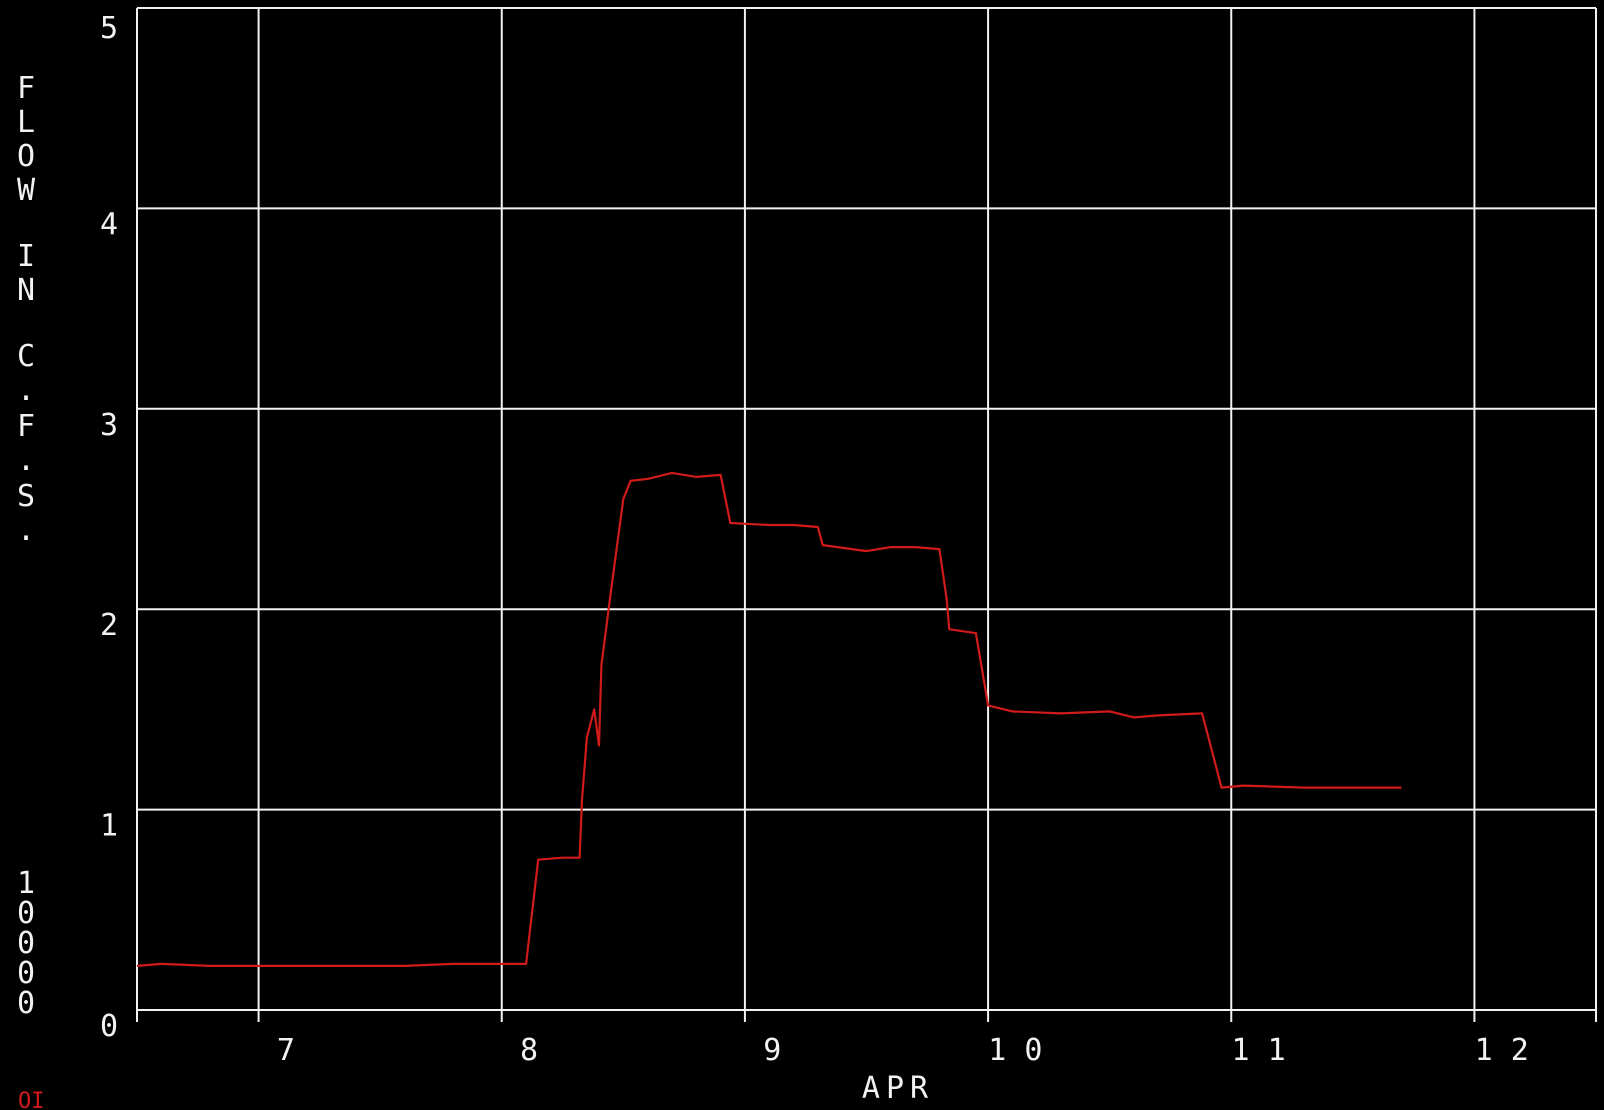 Image resolution: width=1604 pixels, height=1110 pixels. Describe the element at coordinates (286, 1050) in the screenshot. I see `x-tick-label: 7` at that location.